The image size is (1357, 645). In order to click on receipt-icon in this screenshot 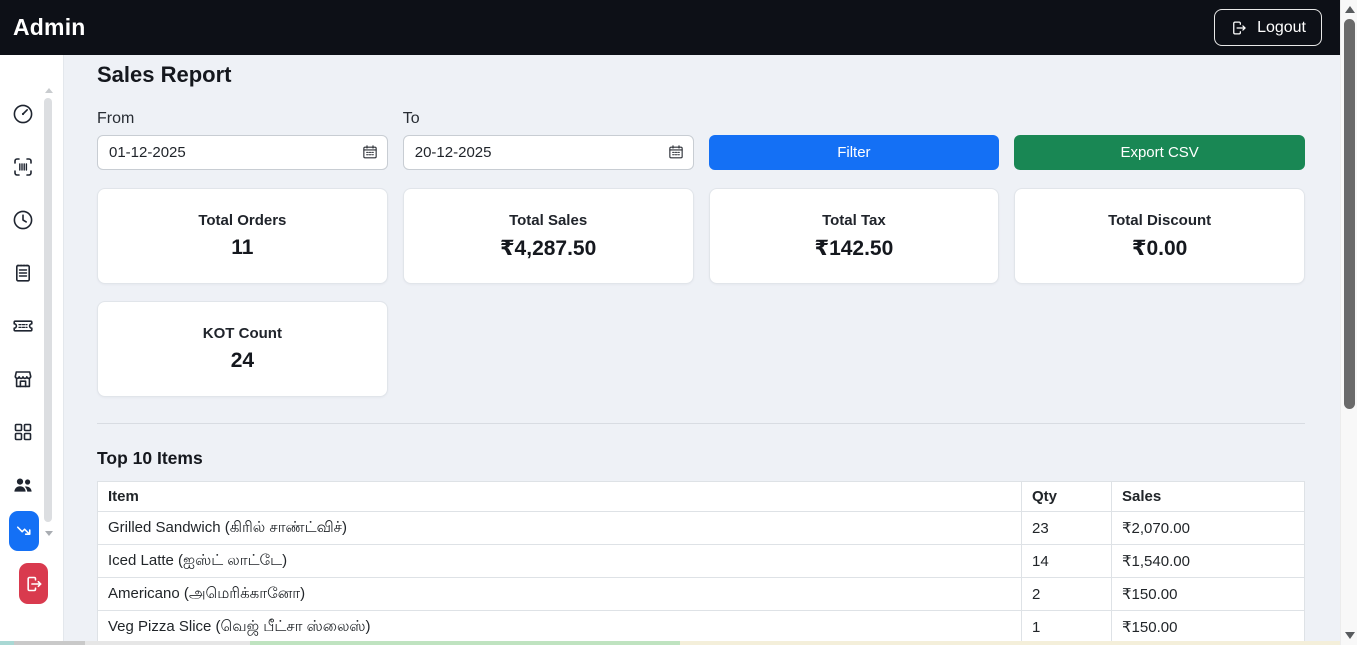, I will do `click(23, 273)`.